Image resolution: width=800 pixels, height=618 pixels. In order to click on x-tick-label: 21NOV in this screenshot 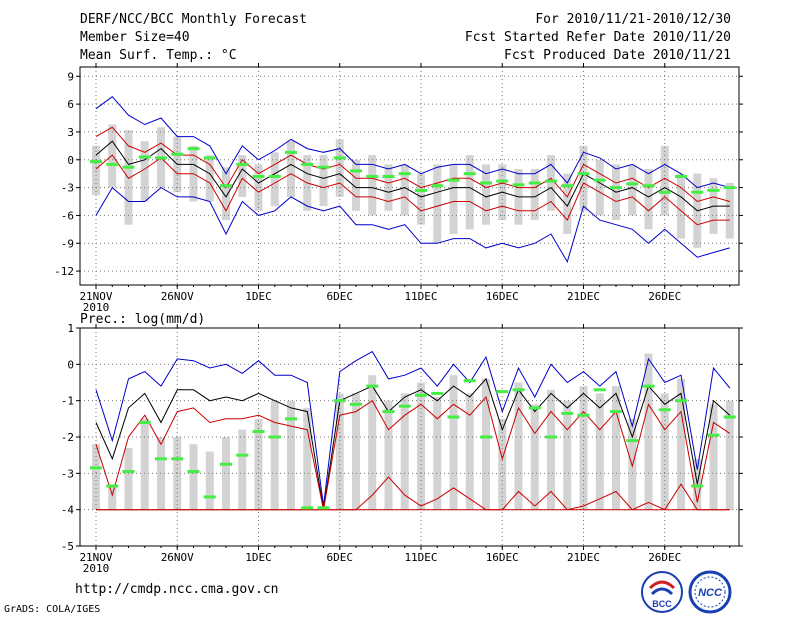, I will do `click(95, 557)`.